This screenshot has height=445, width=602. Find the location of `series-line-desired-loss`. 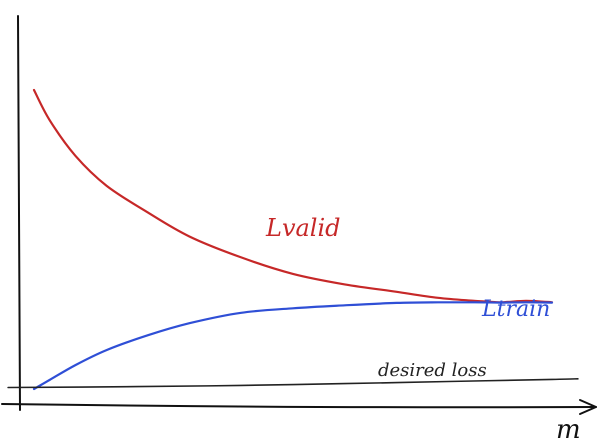

series-line-desired-loss is located at coordinates (293, 383).